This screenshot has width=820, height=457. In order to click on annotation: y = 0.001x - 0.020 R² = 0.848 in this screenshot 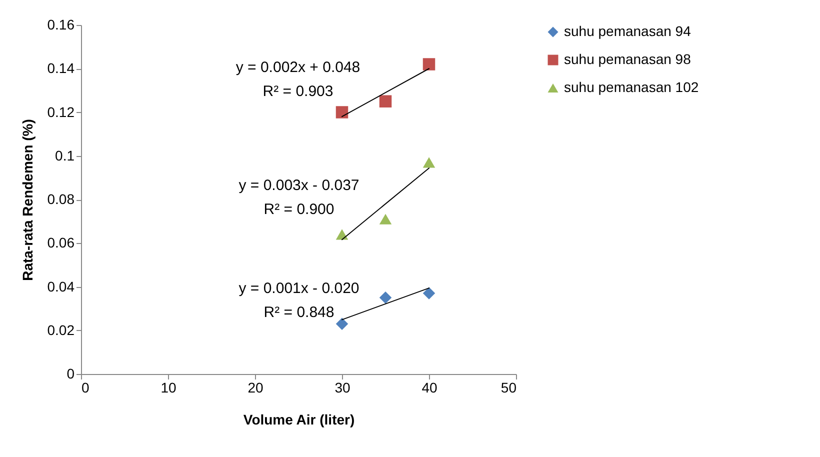, I will do `click(299, 300)`.